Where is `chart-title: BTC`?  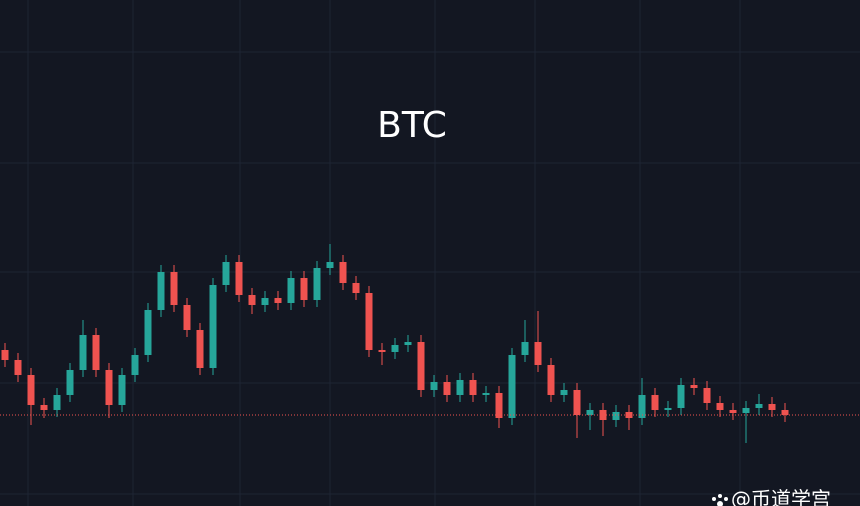 chart-title: BTC is located at coordinates (412, 125).